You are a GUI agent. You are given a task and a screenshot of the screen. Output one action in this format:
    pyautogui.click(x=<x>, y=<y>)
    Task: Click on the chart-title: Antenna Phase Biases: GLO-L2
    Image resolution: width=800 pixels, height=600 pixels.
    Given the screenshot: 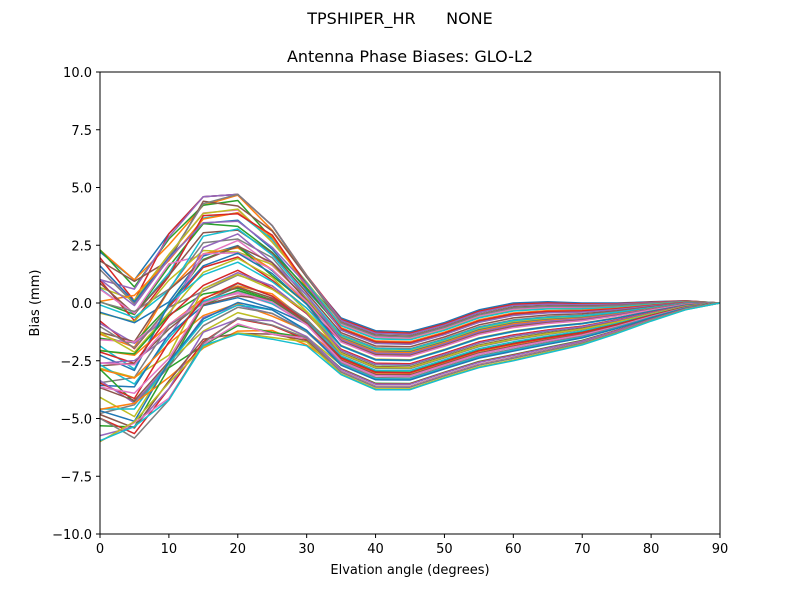 What is the action you would take?
    pyautogui.click(x=410, y=56)
    